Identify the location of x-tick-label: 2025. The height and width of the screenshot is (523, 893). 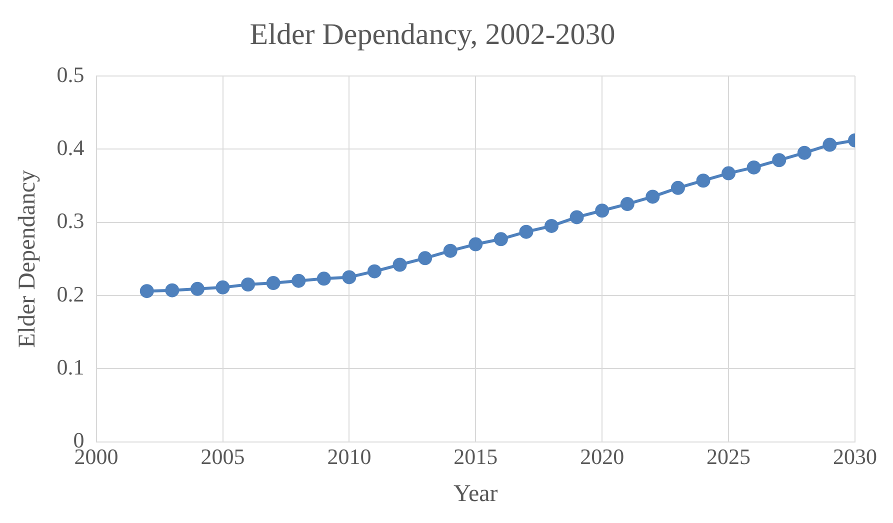
(728, 456).